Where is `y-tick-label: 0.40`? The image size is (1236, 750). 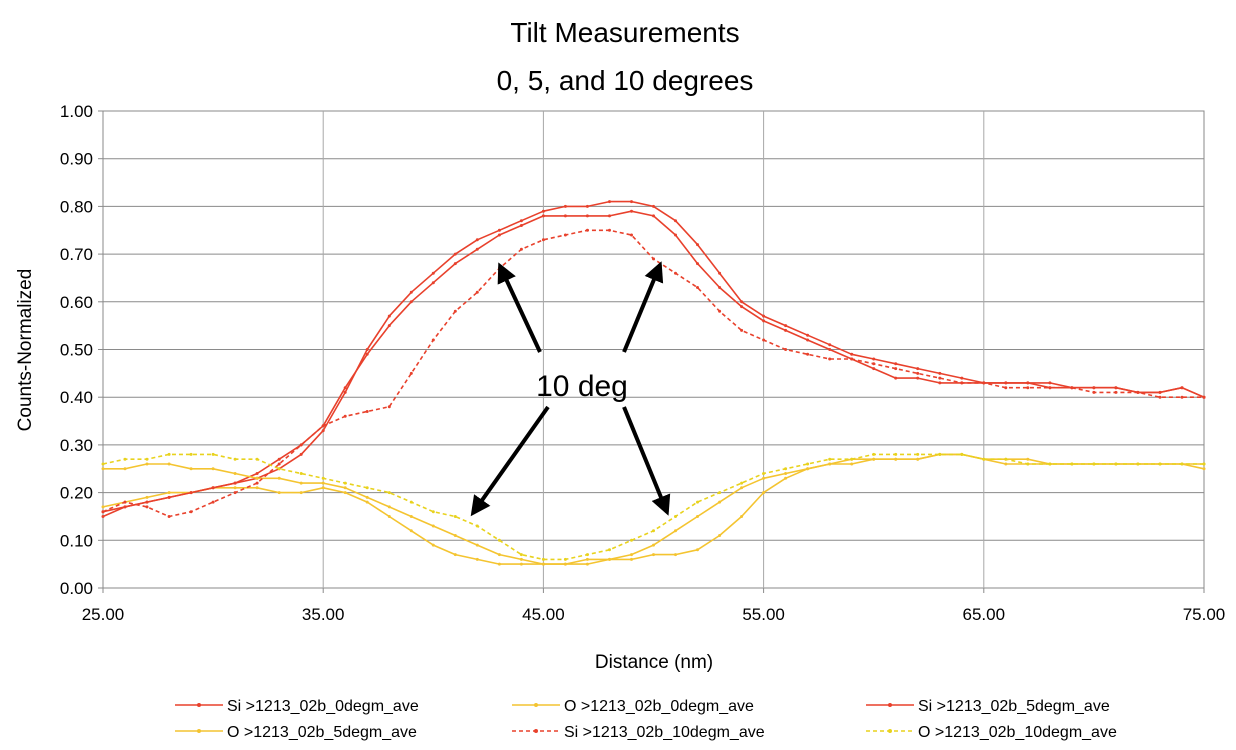
y-tick-label: 0.40 is located at coordinates (76, 397).